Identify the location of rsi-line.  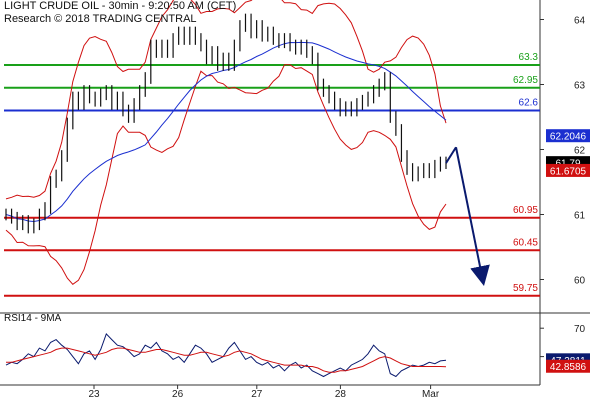
(226, 355).